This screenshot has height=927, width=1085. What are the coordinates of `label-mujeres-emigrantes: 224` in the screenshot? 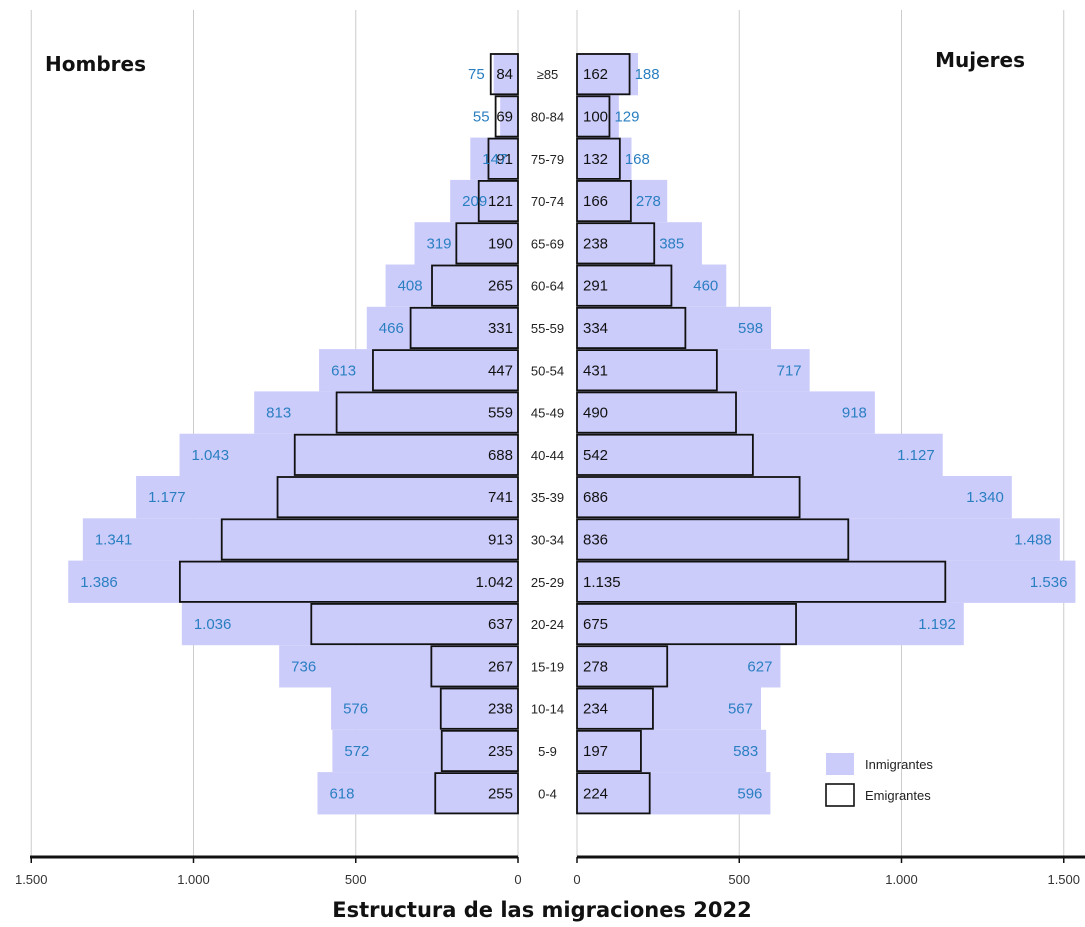 It's located at (595, 793).